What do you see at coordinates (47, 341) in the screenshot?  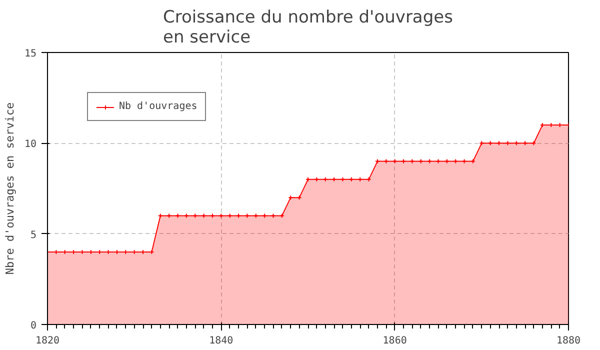 I see `x-tick-label: 1820` at bounding box center [47, 341].